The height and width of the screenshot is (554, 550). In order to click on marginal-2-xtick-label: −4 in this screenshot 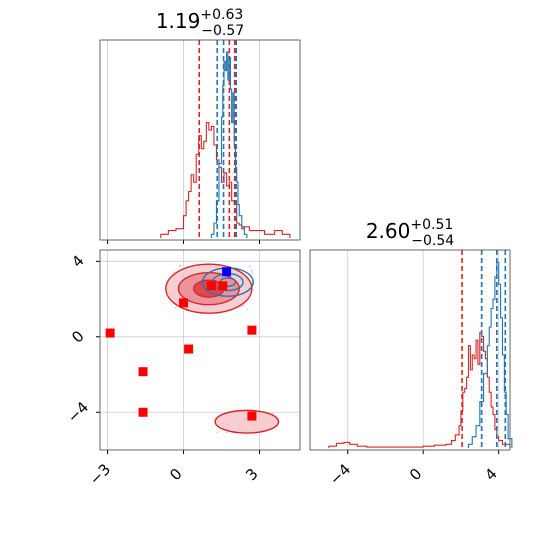, I will do `click(340, 474)`.